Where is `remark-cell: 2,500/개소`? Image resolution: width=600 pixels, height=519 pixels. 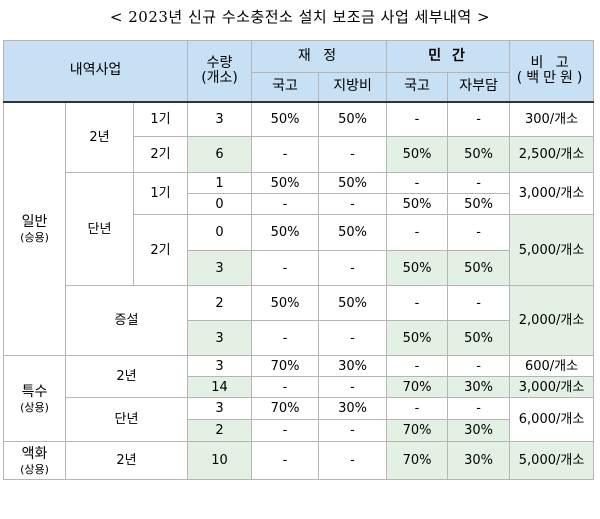 remark-cell: 2,500/개소 is located at coordinates (552, 154).